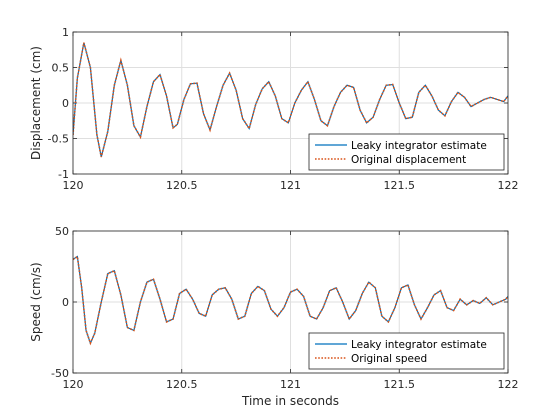 The width and height of the screenshot is (560, 420). What do you see at coordinates (62, 231) in the screenshot?
I see `speed-y-tick-label: 50` at bounding box center [62, 231].